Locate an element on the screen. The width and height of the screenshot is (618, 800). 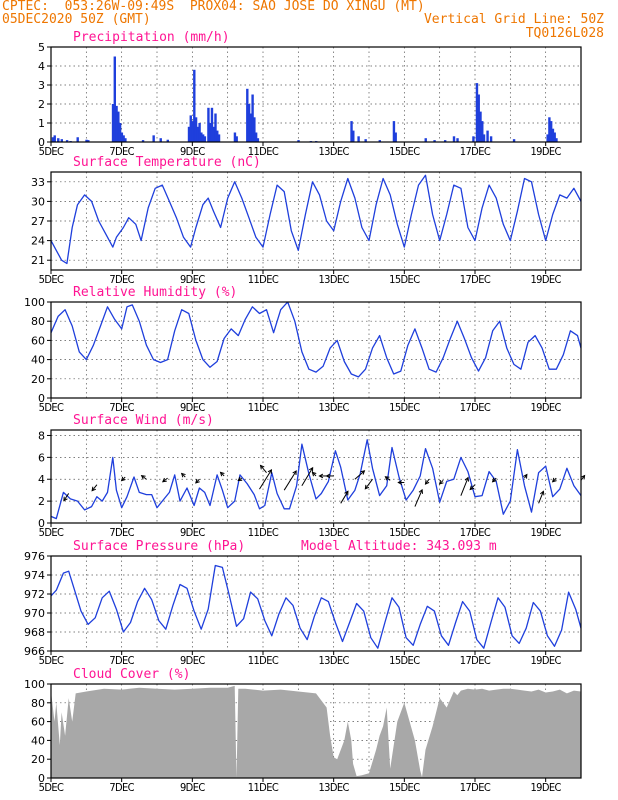
panel-title: Cloud Cover (%) is located at coordinates (131, 674).